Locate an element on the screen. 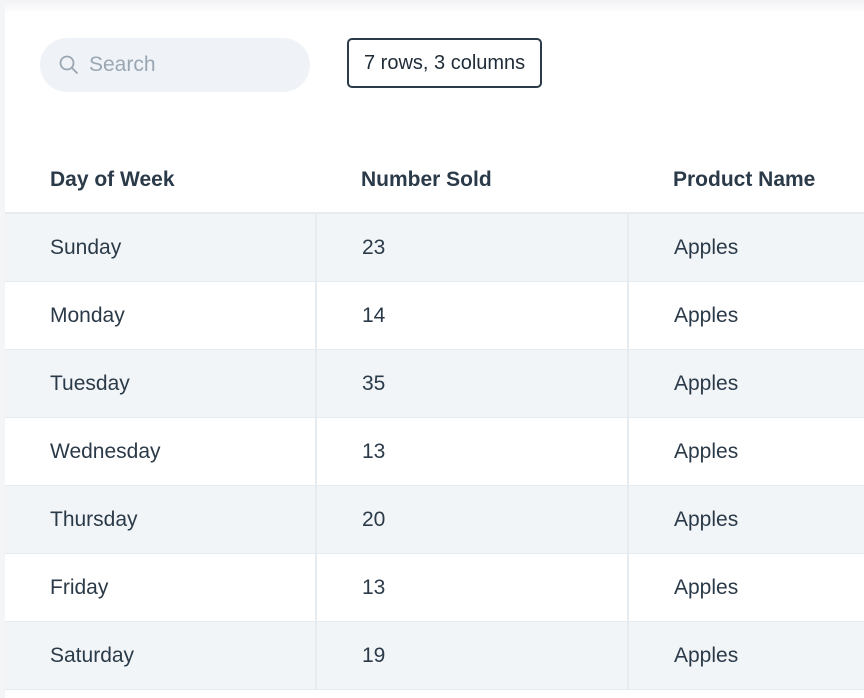 The height and width of the screenshot is (698, 864). table-cell-day: Tuesday is located at coordinates (160, 383).